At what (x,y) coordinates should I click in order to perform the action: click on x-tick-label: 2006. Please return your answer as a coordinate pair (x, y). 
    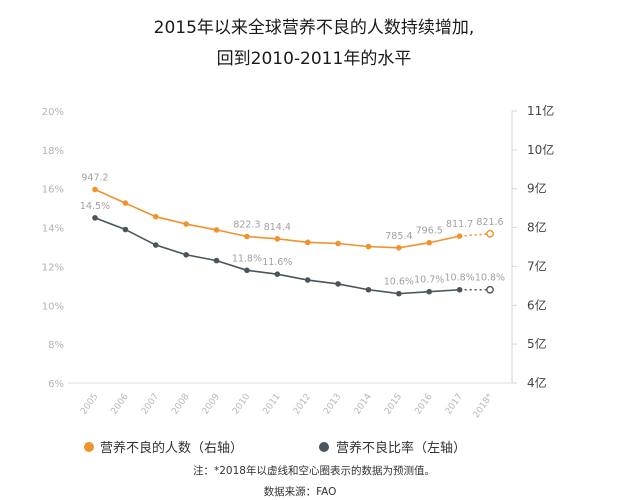
    Looking at the image, I should click on (120, 404).